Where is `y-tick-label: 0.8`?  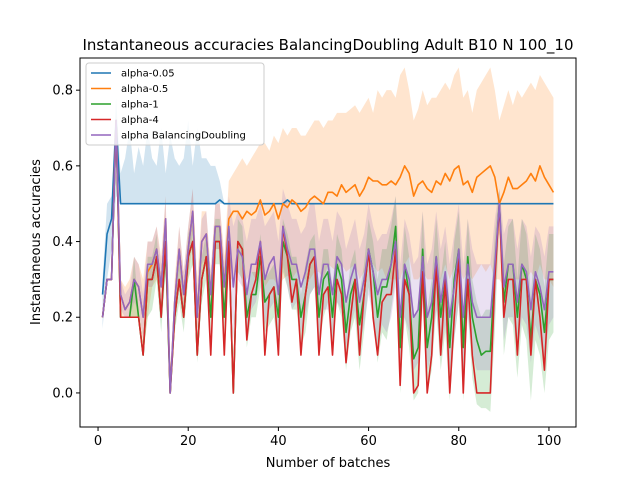 y-tick-label: 0.8 is located at coordinates (62, 91).